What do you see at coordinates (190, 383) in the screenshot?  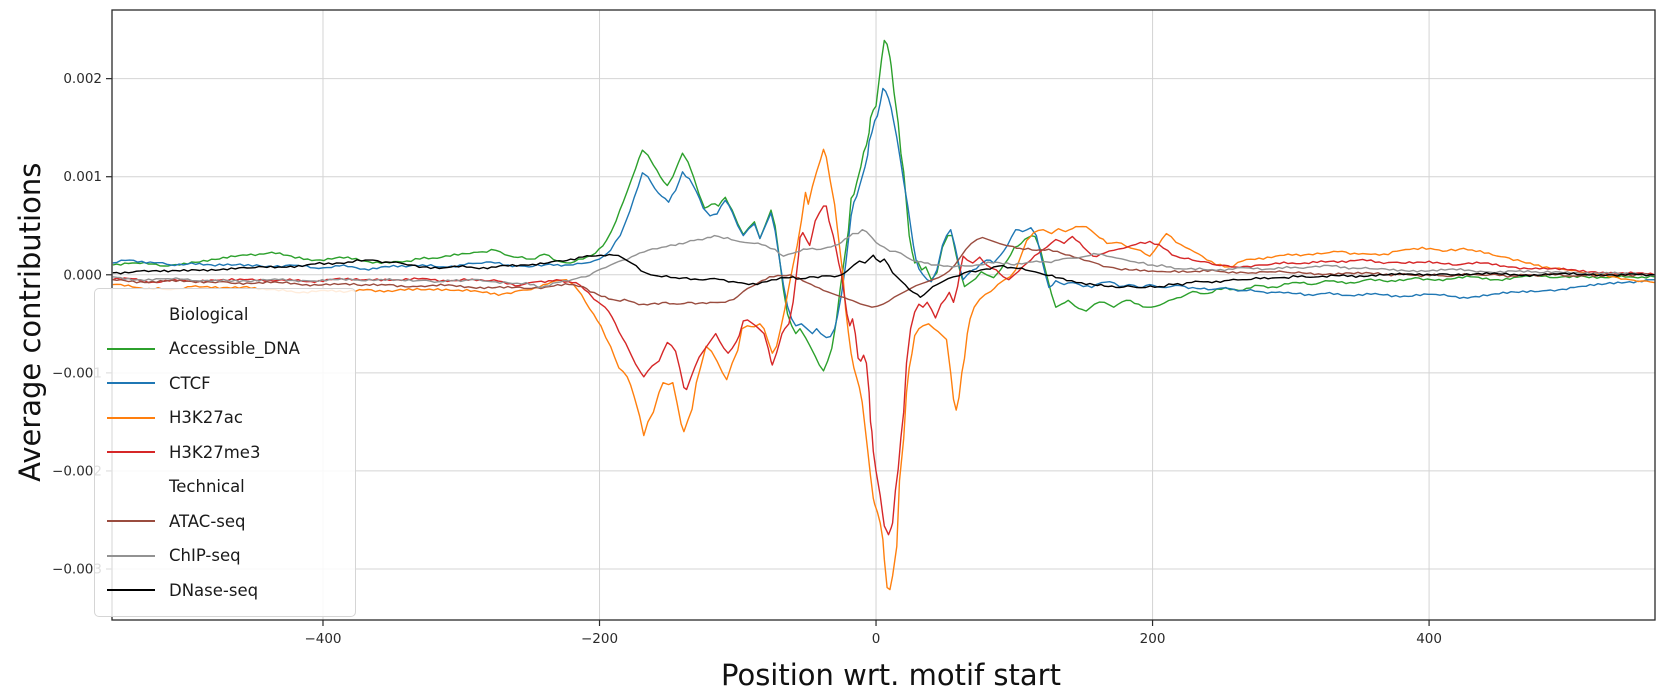 I see `legend-label: CTCF` at bounding box center [190, 383].